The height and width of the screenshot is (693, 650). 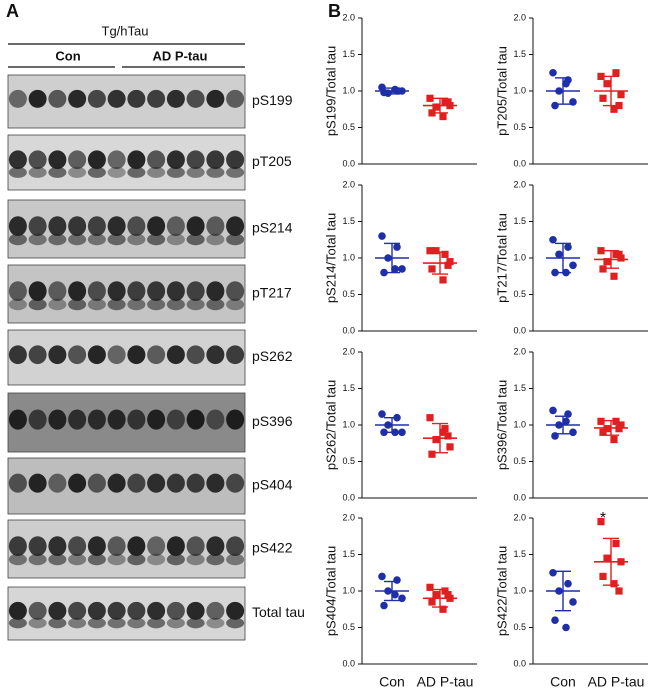 What do you see at coordinates (348, 184) in the screenshot?
I see `y-tick-label: 2.0` at bounding box center [348, 184].